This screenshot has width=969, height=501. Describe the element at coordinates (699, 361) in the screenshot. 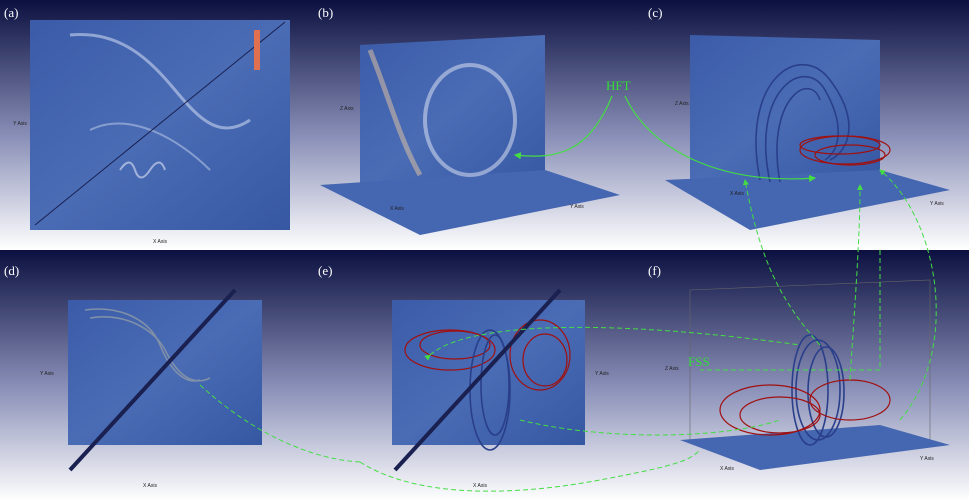

I see `annotation: FSS` at that location.